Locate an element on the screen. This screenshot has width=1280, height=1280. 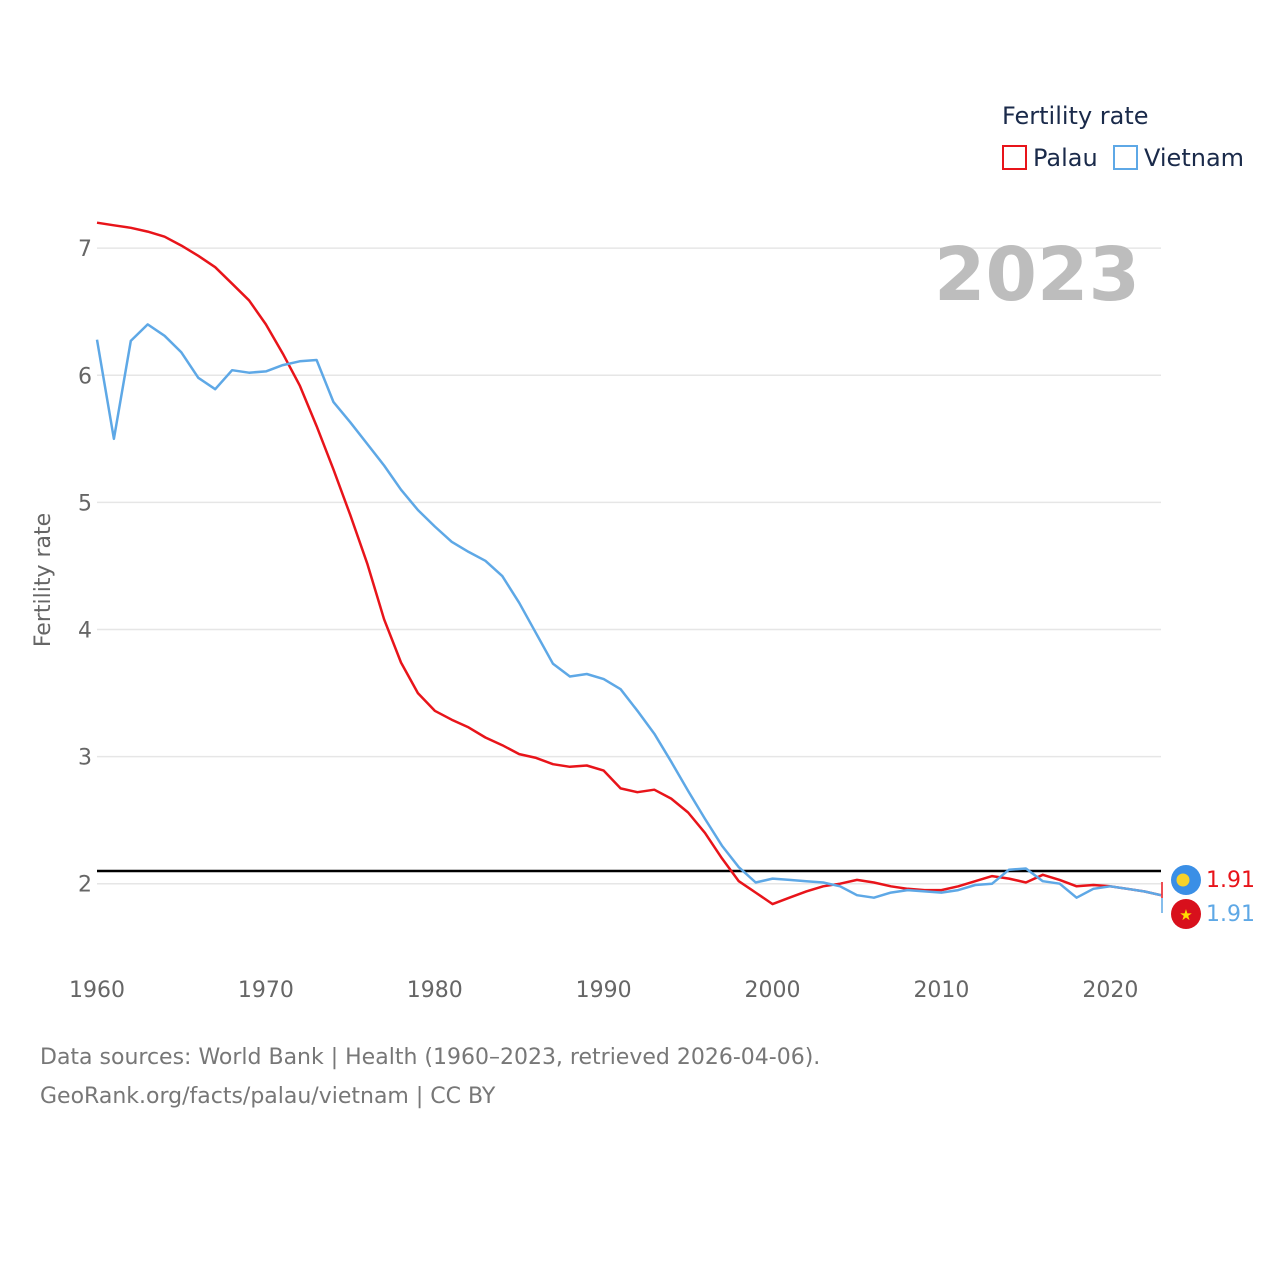
y-tick-5: 5 is located at coordinates (85, 503).